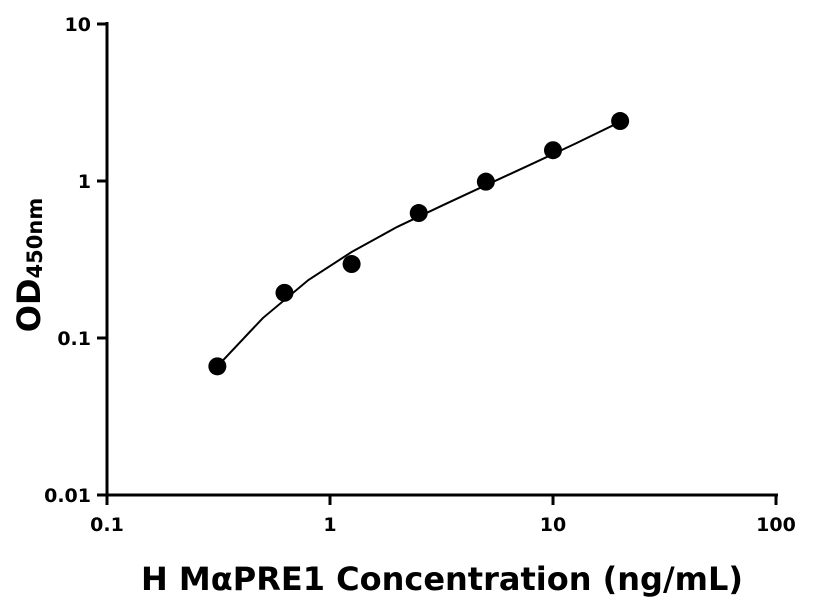 The height and width of the screenshot is (612, 816). I want to click on y-tick-label: 10, so click(78, 25).